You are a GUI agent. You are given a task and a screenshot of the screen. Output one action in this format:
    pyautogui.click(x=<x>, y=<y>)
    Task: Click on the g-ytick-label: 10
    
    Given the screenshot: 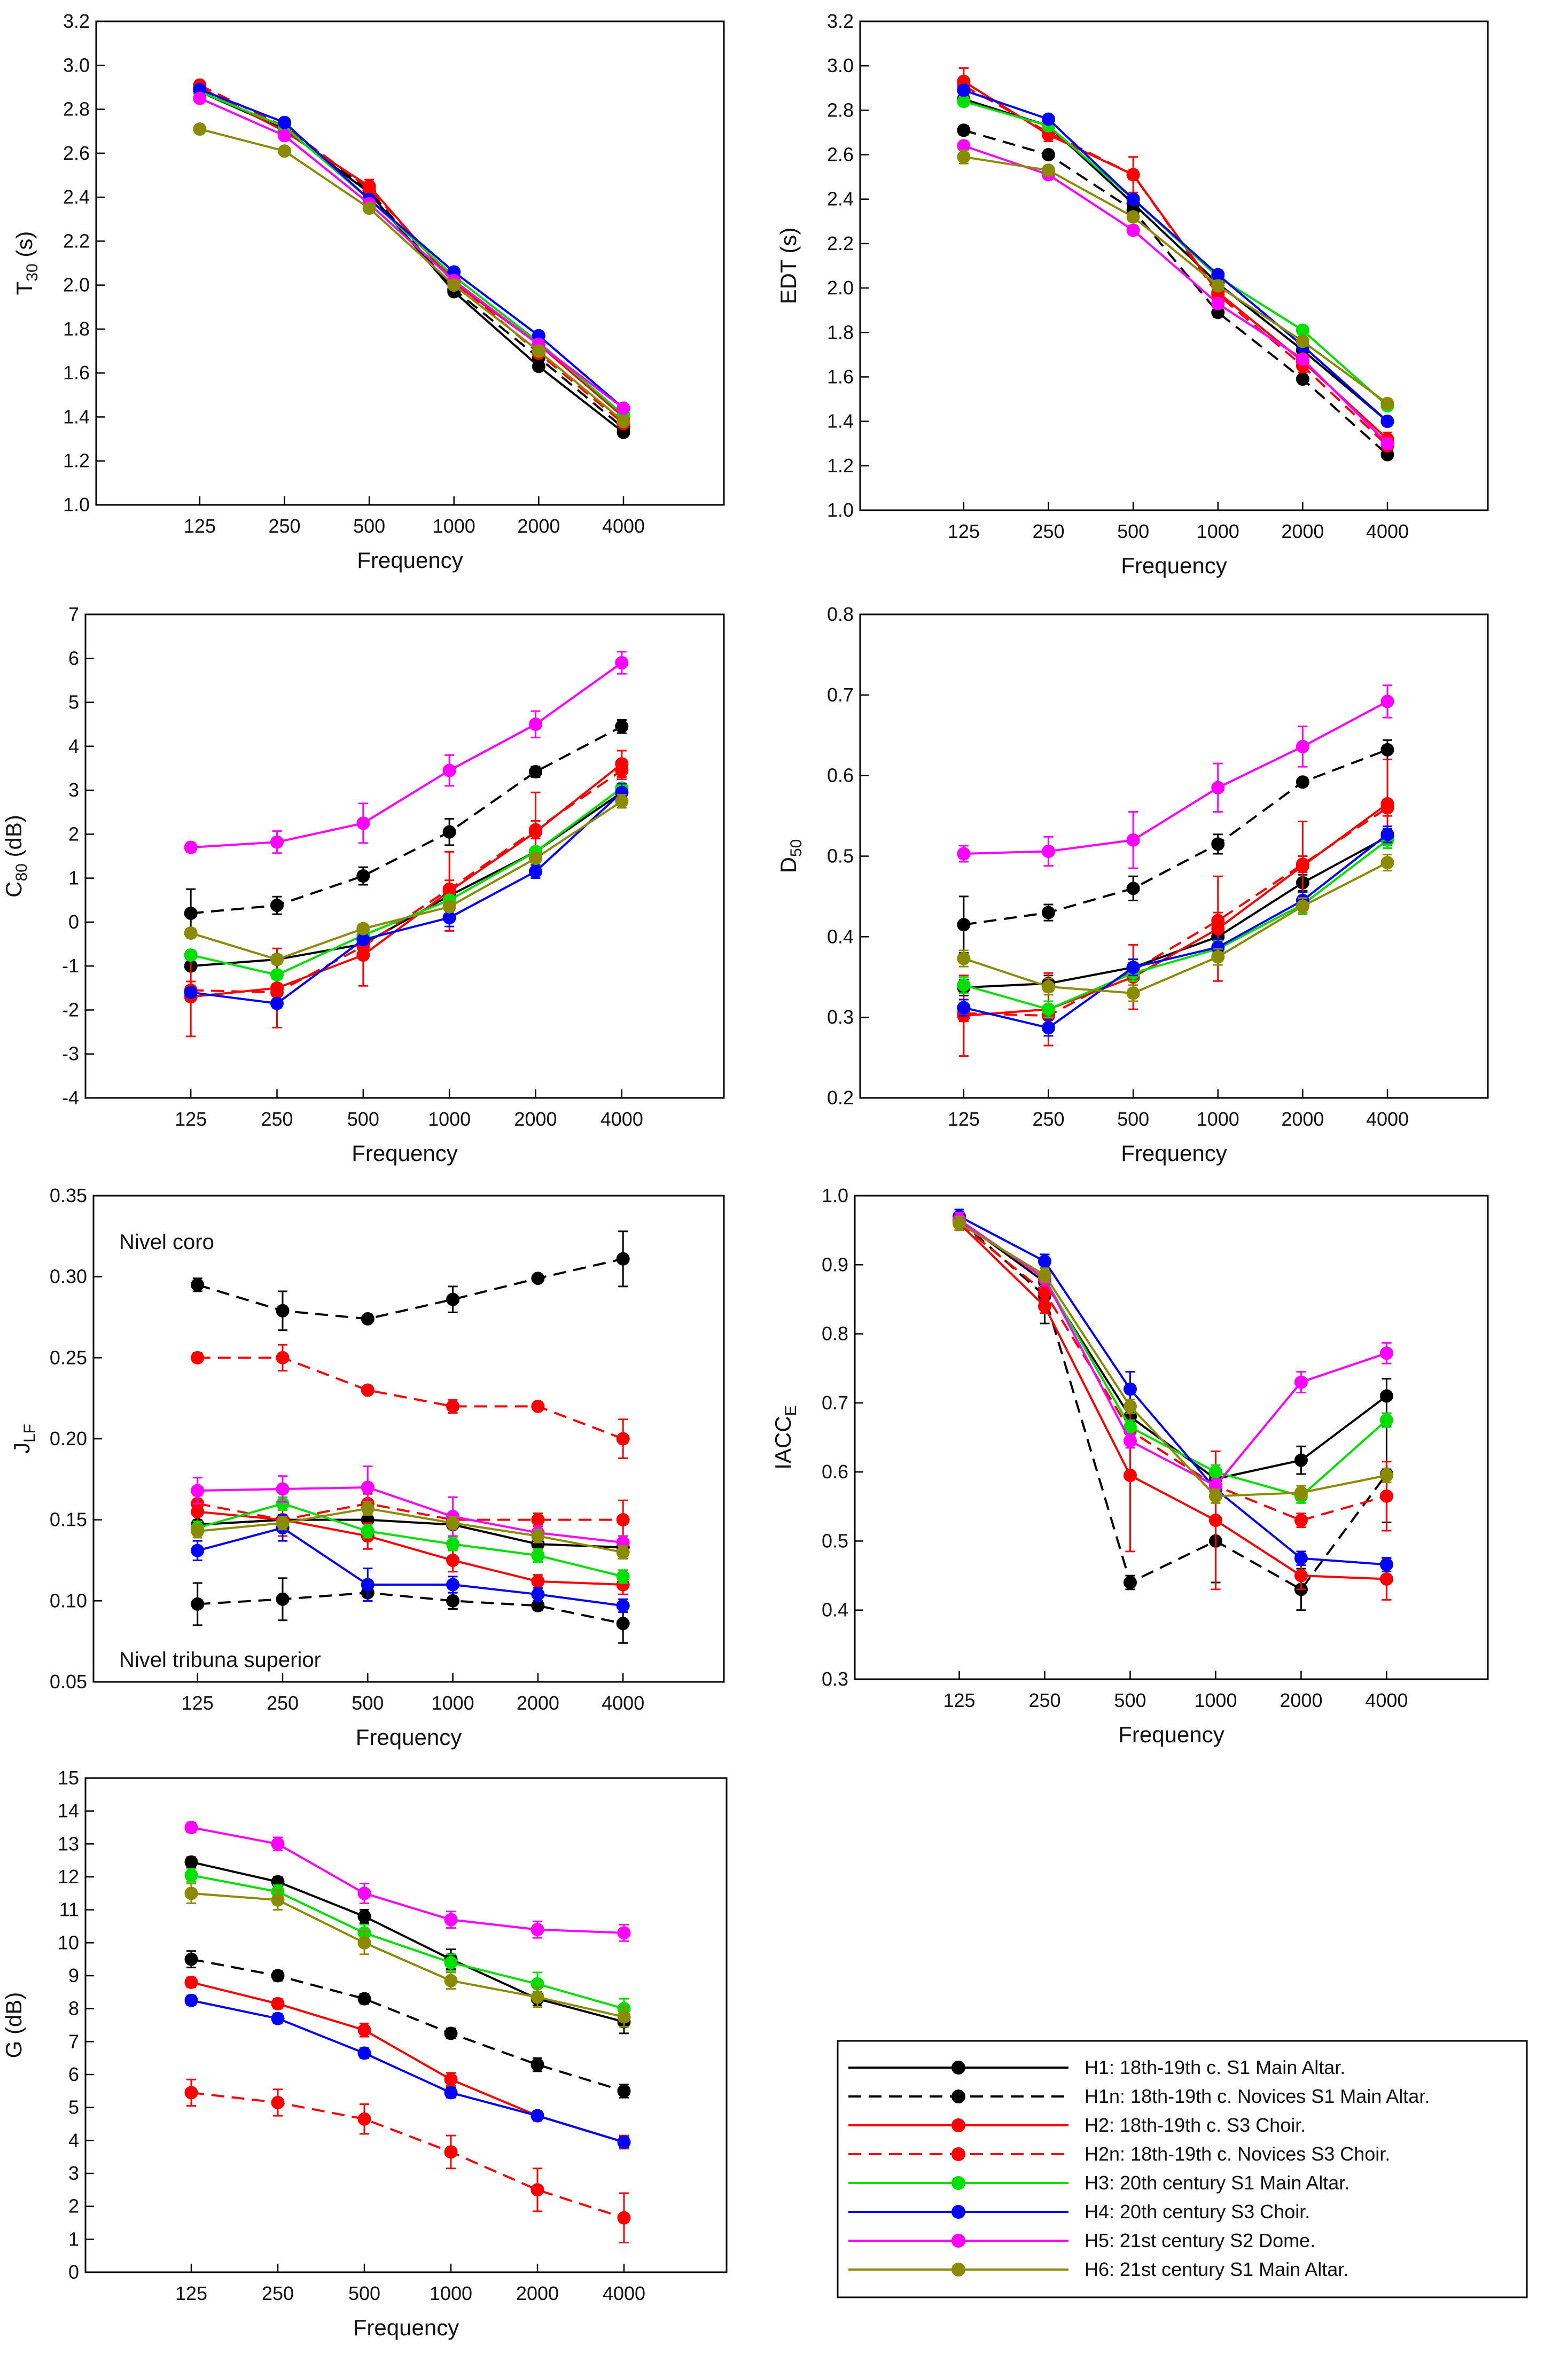 What is the action you would take?
    pyautogui.click(x=68, y=1942)
    